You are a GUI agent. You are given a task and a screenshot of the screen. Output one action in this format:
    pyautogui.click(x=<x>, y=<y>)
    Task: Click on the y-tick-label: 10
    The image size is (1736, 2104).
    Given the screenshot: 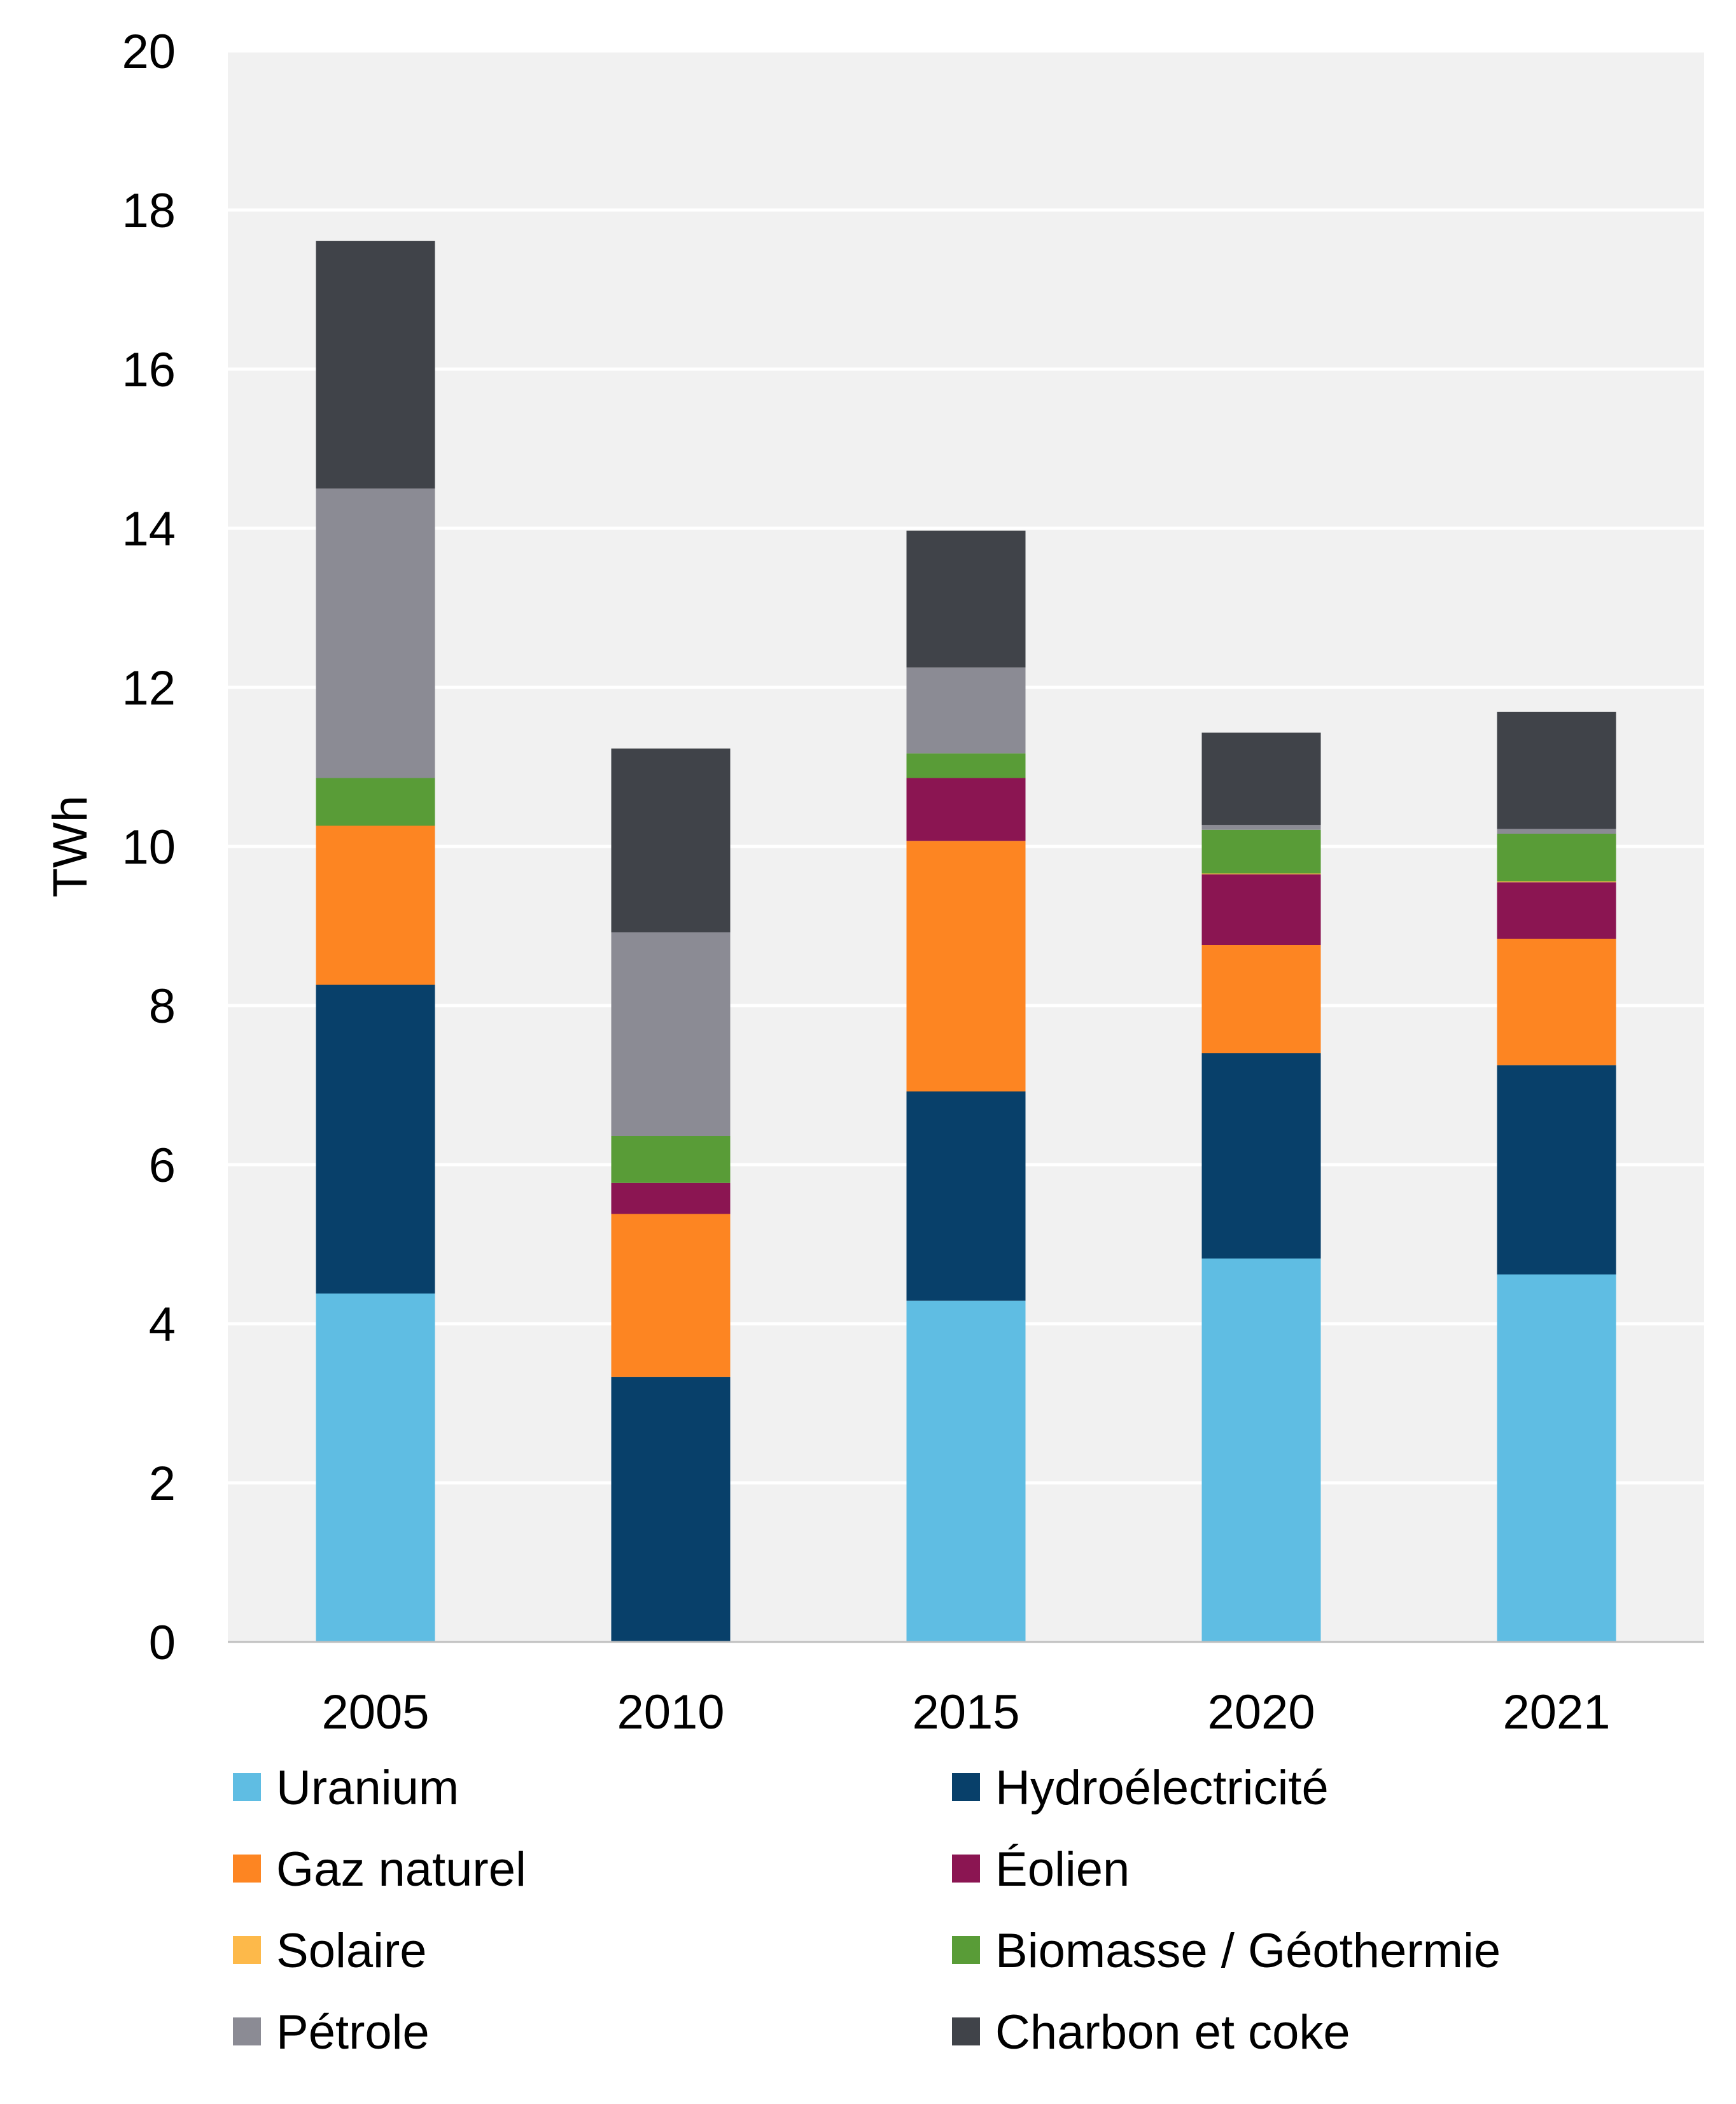 What is the action you would take?
    pyautogui.click(x=149, y=847)
    